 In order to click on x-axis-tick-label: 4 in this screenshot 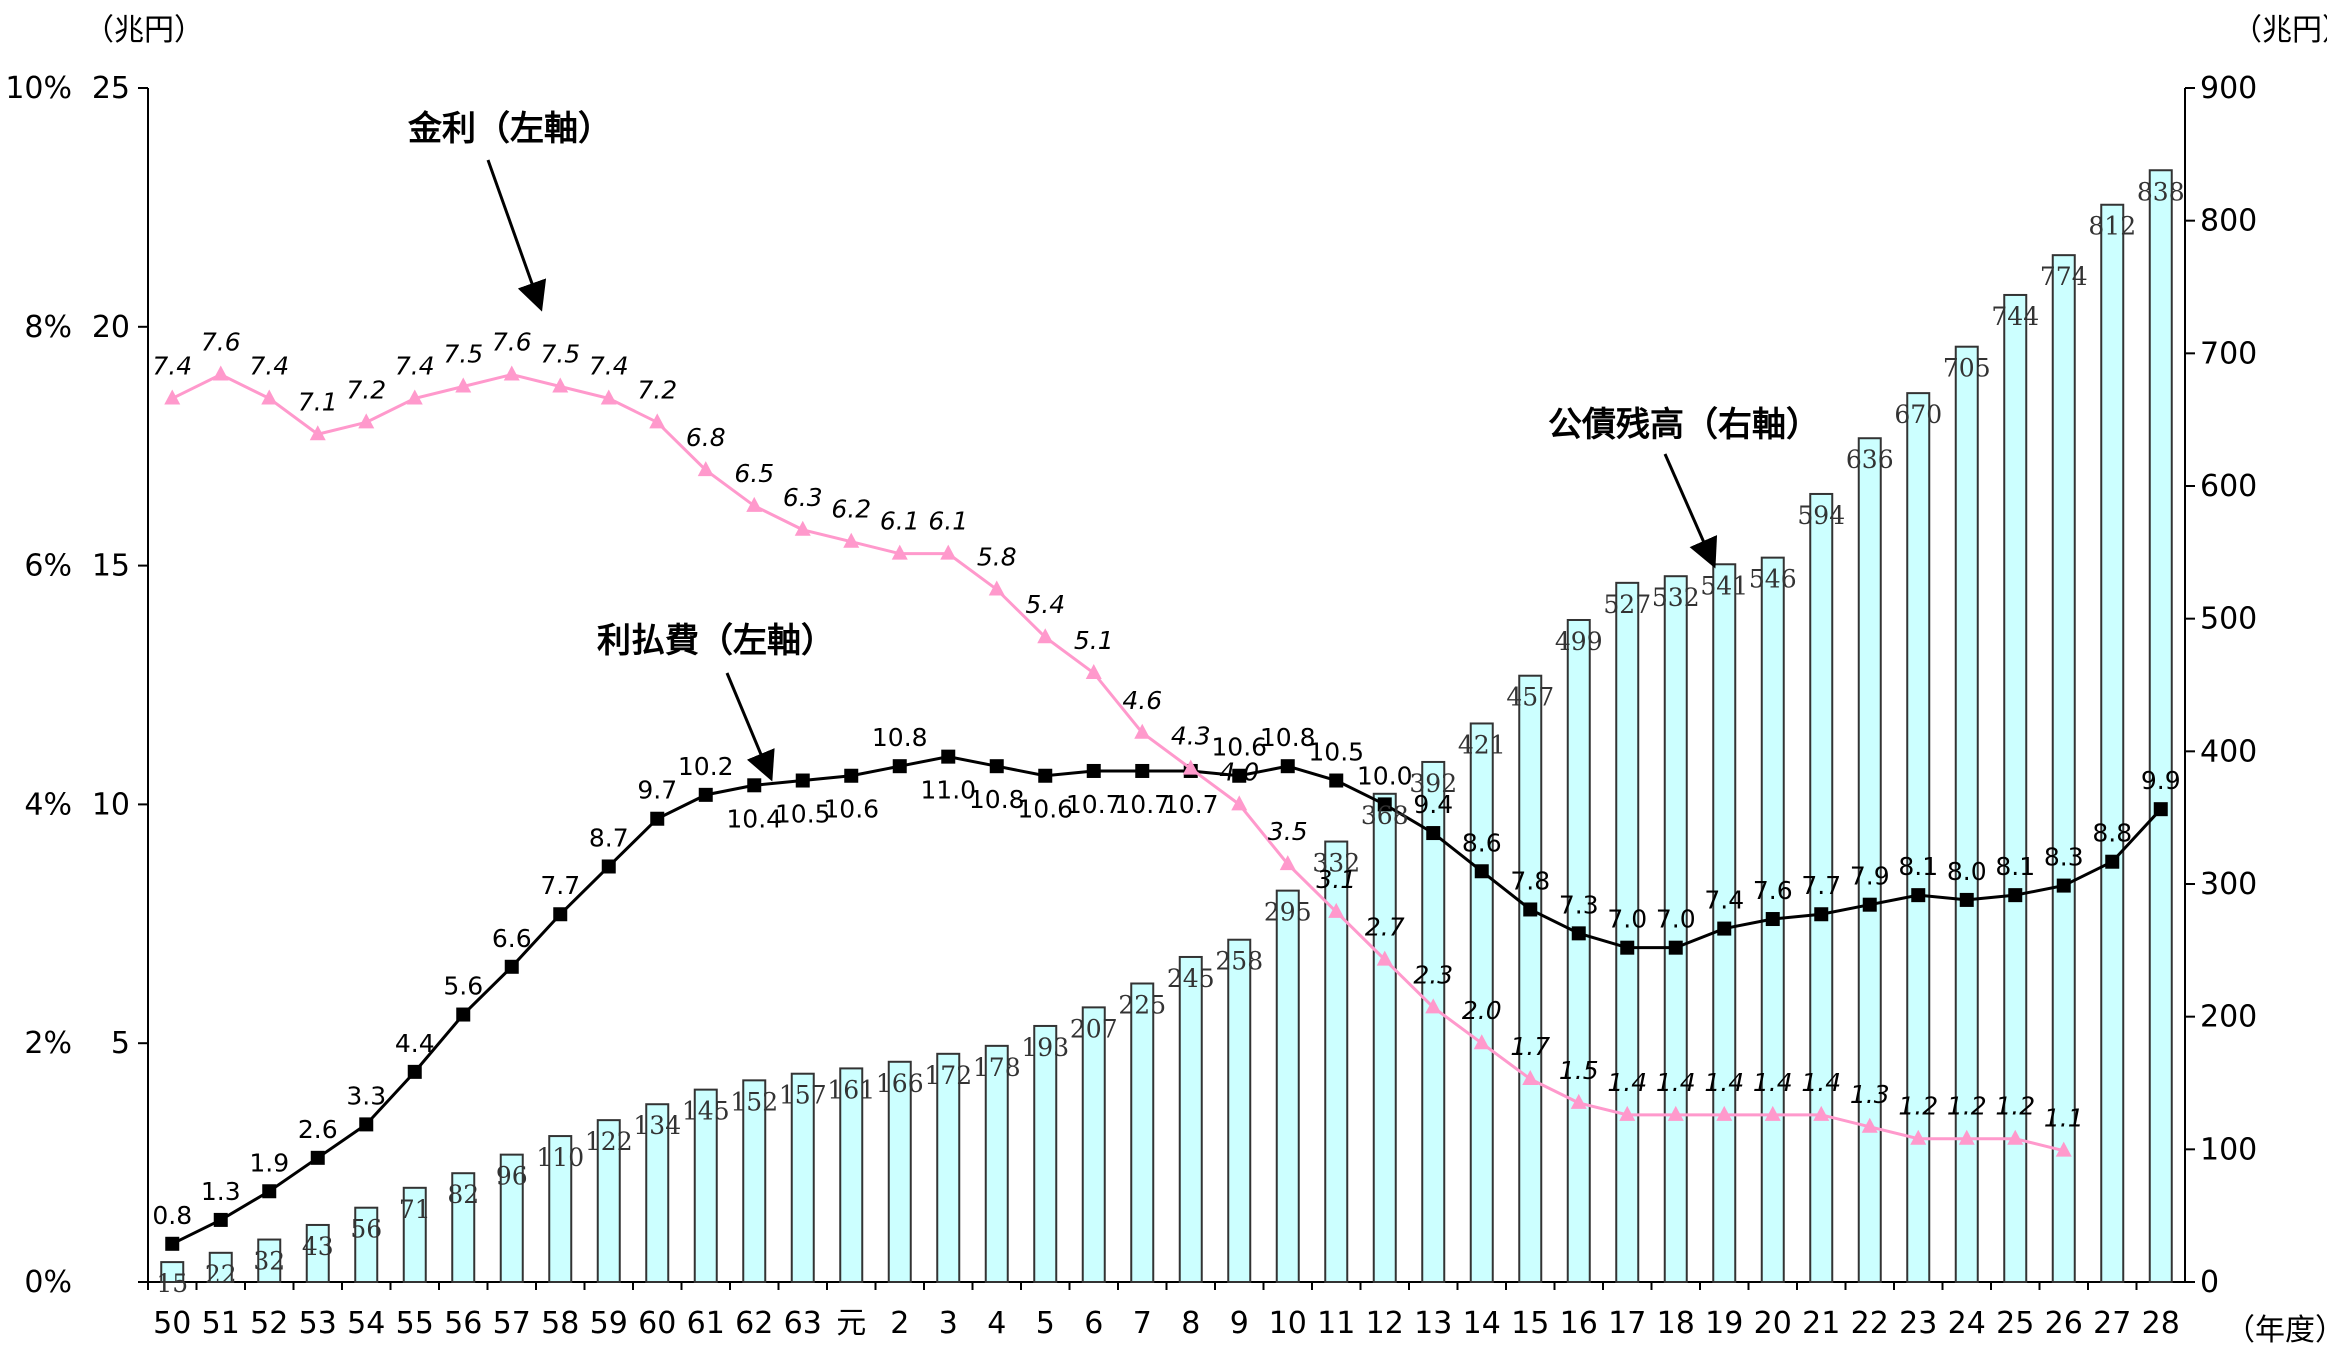, I will do `click(996, 1323)`.